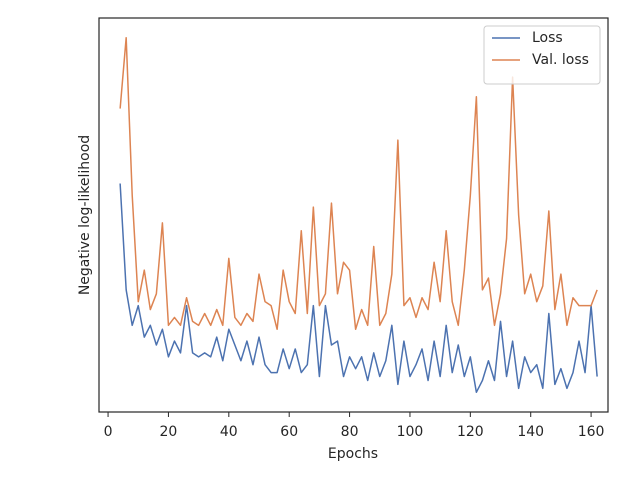 The image size is (640, 484). I want to click on x-tick-label: 60, so click(289, 432).